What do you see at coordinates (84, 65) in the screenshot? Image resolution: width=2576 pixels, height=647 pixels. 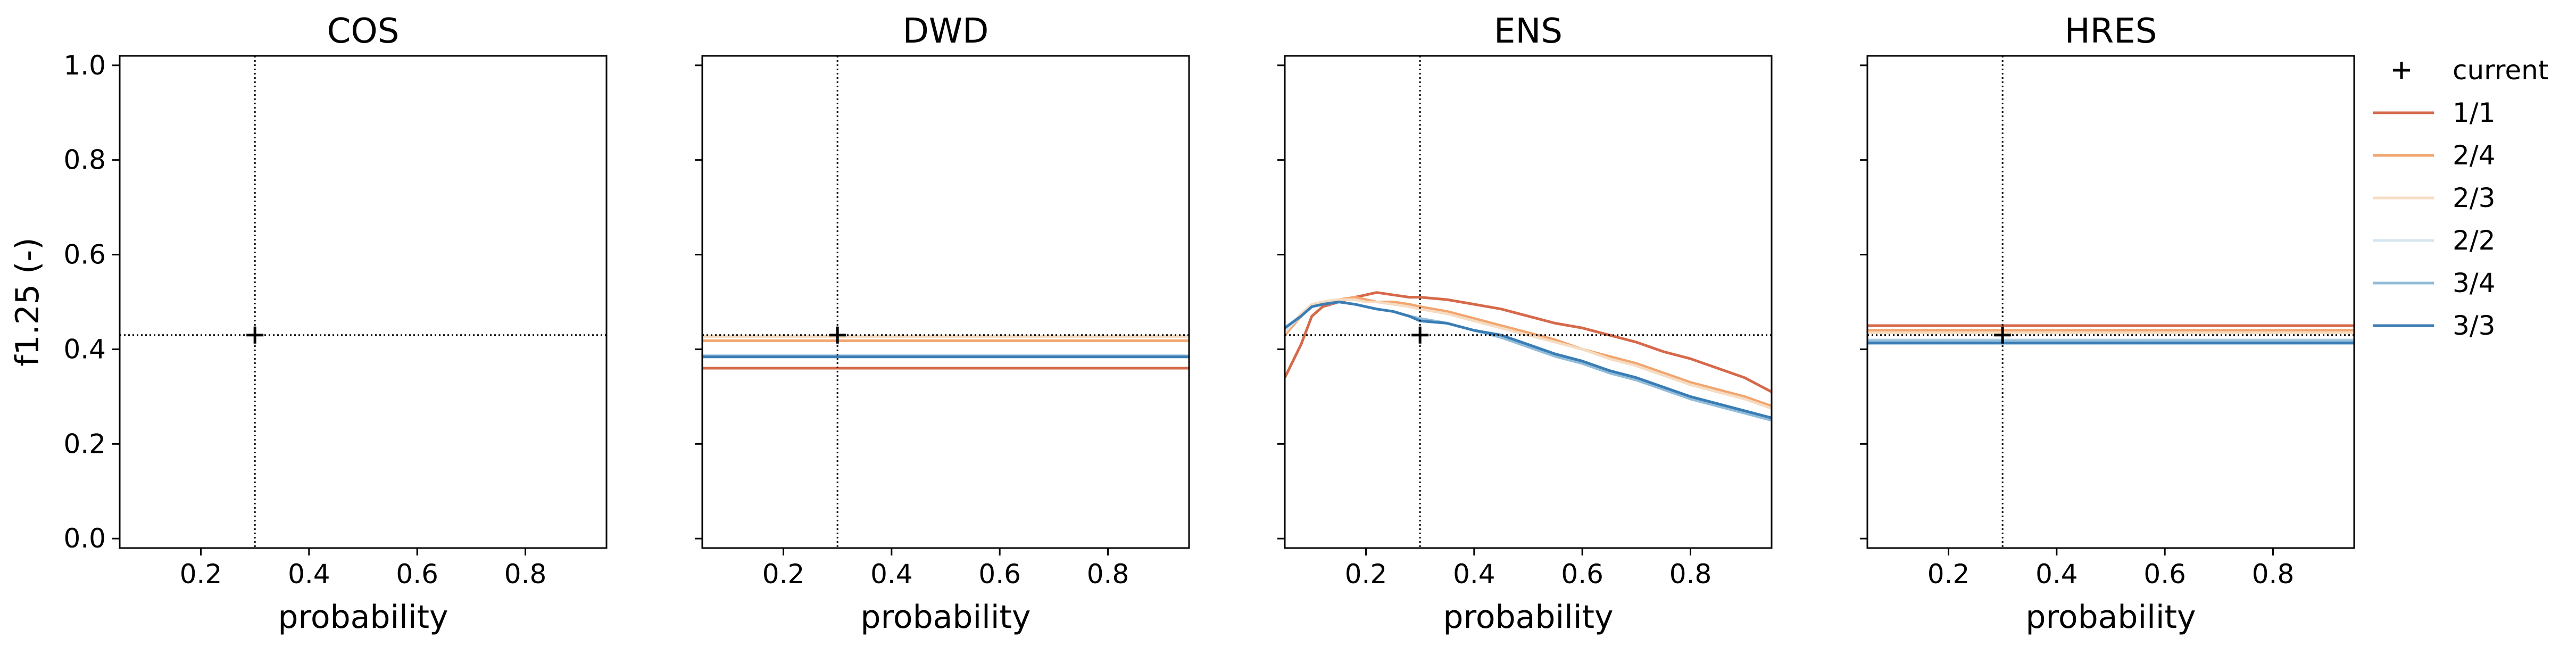 I see `y-tick-label: 1.0` at bounding box center [84, 65].